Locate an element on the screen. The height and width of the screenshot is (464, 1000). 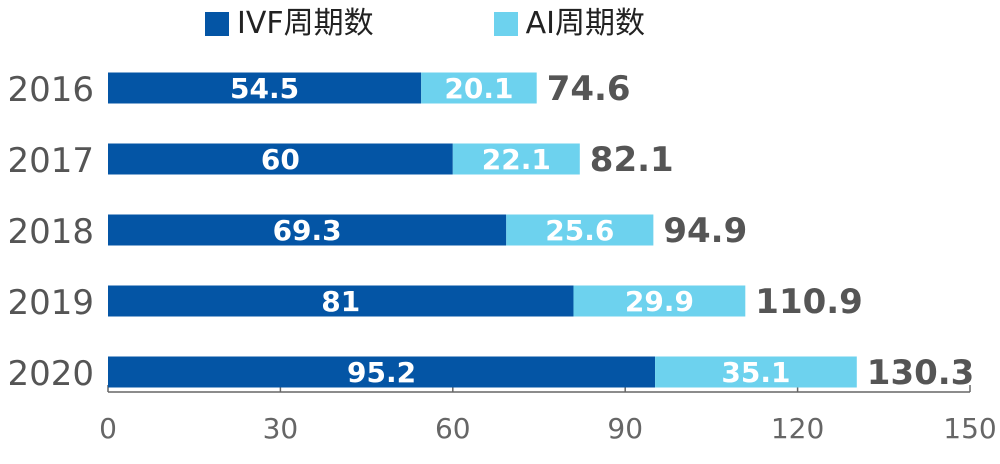
segment-label-ai: 25.6 is located at coordinates (579, 230).